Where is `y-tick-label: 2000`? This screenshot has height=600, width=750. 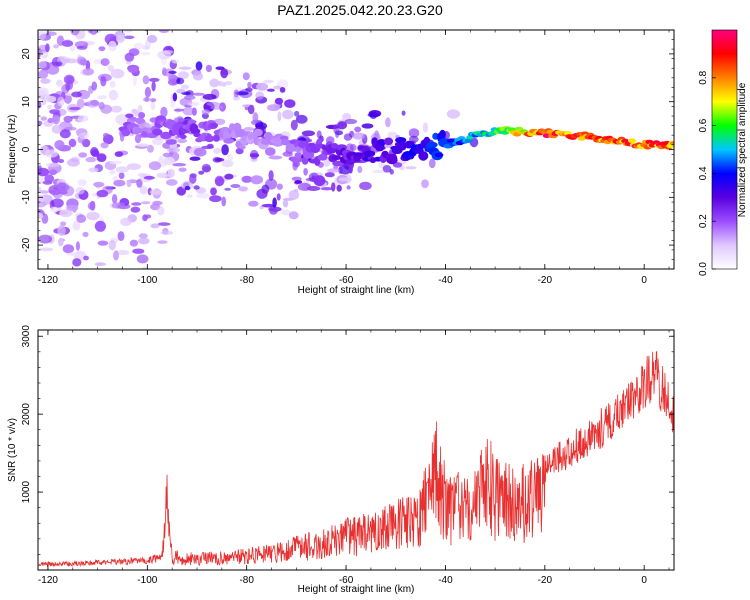 y-tick-label: 2000 is located at coordinates (26, 414).